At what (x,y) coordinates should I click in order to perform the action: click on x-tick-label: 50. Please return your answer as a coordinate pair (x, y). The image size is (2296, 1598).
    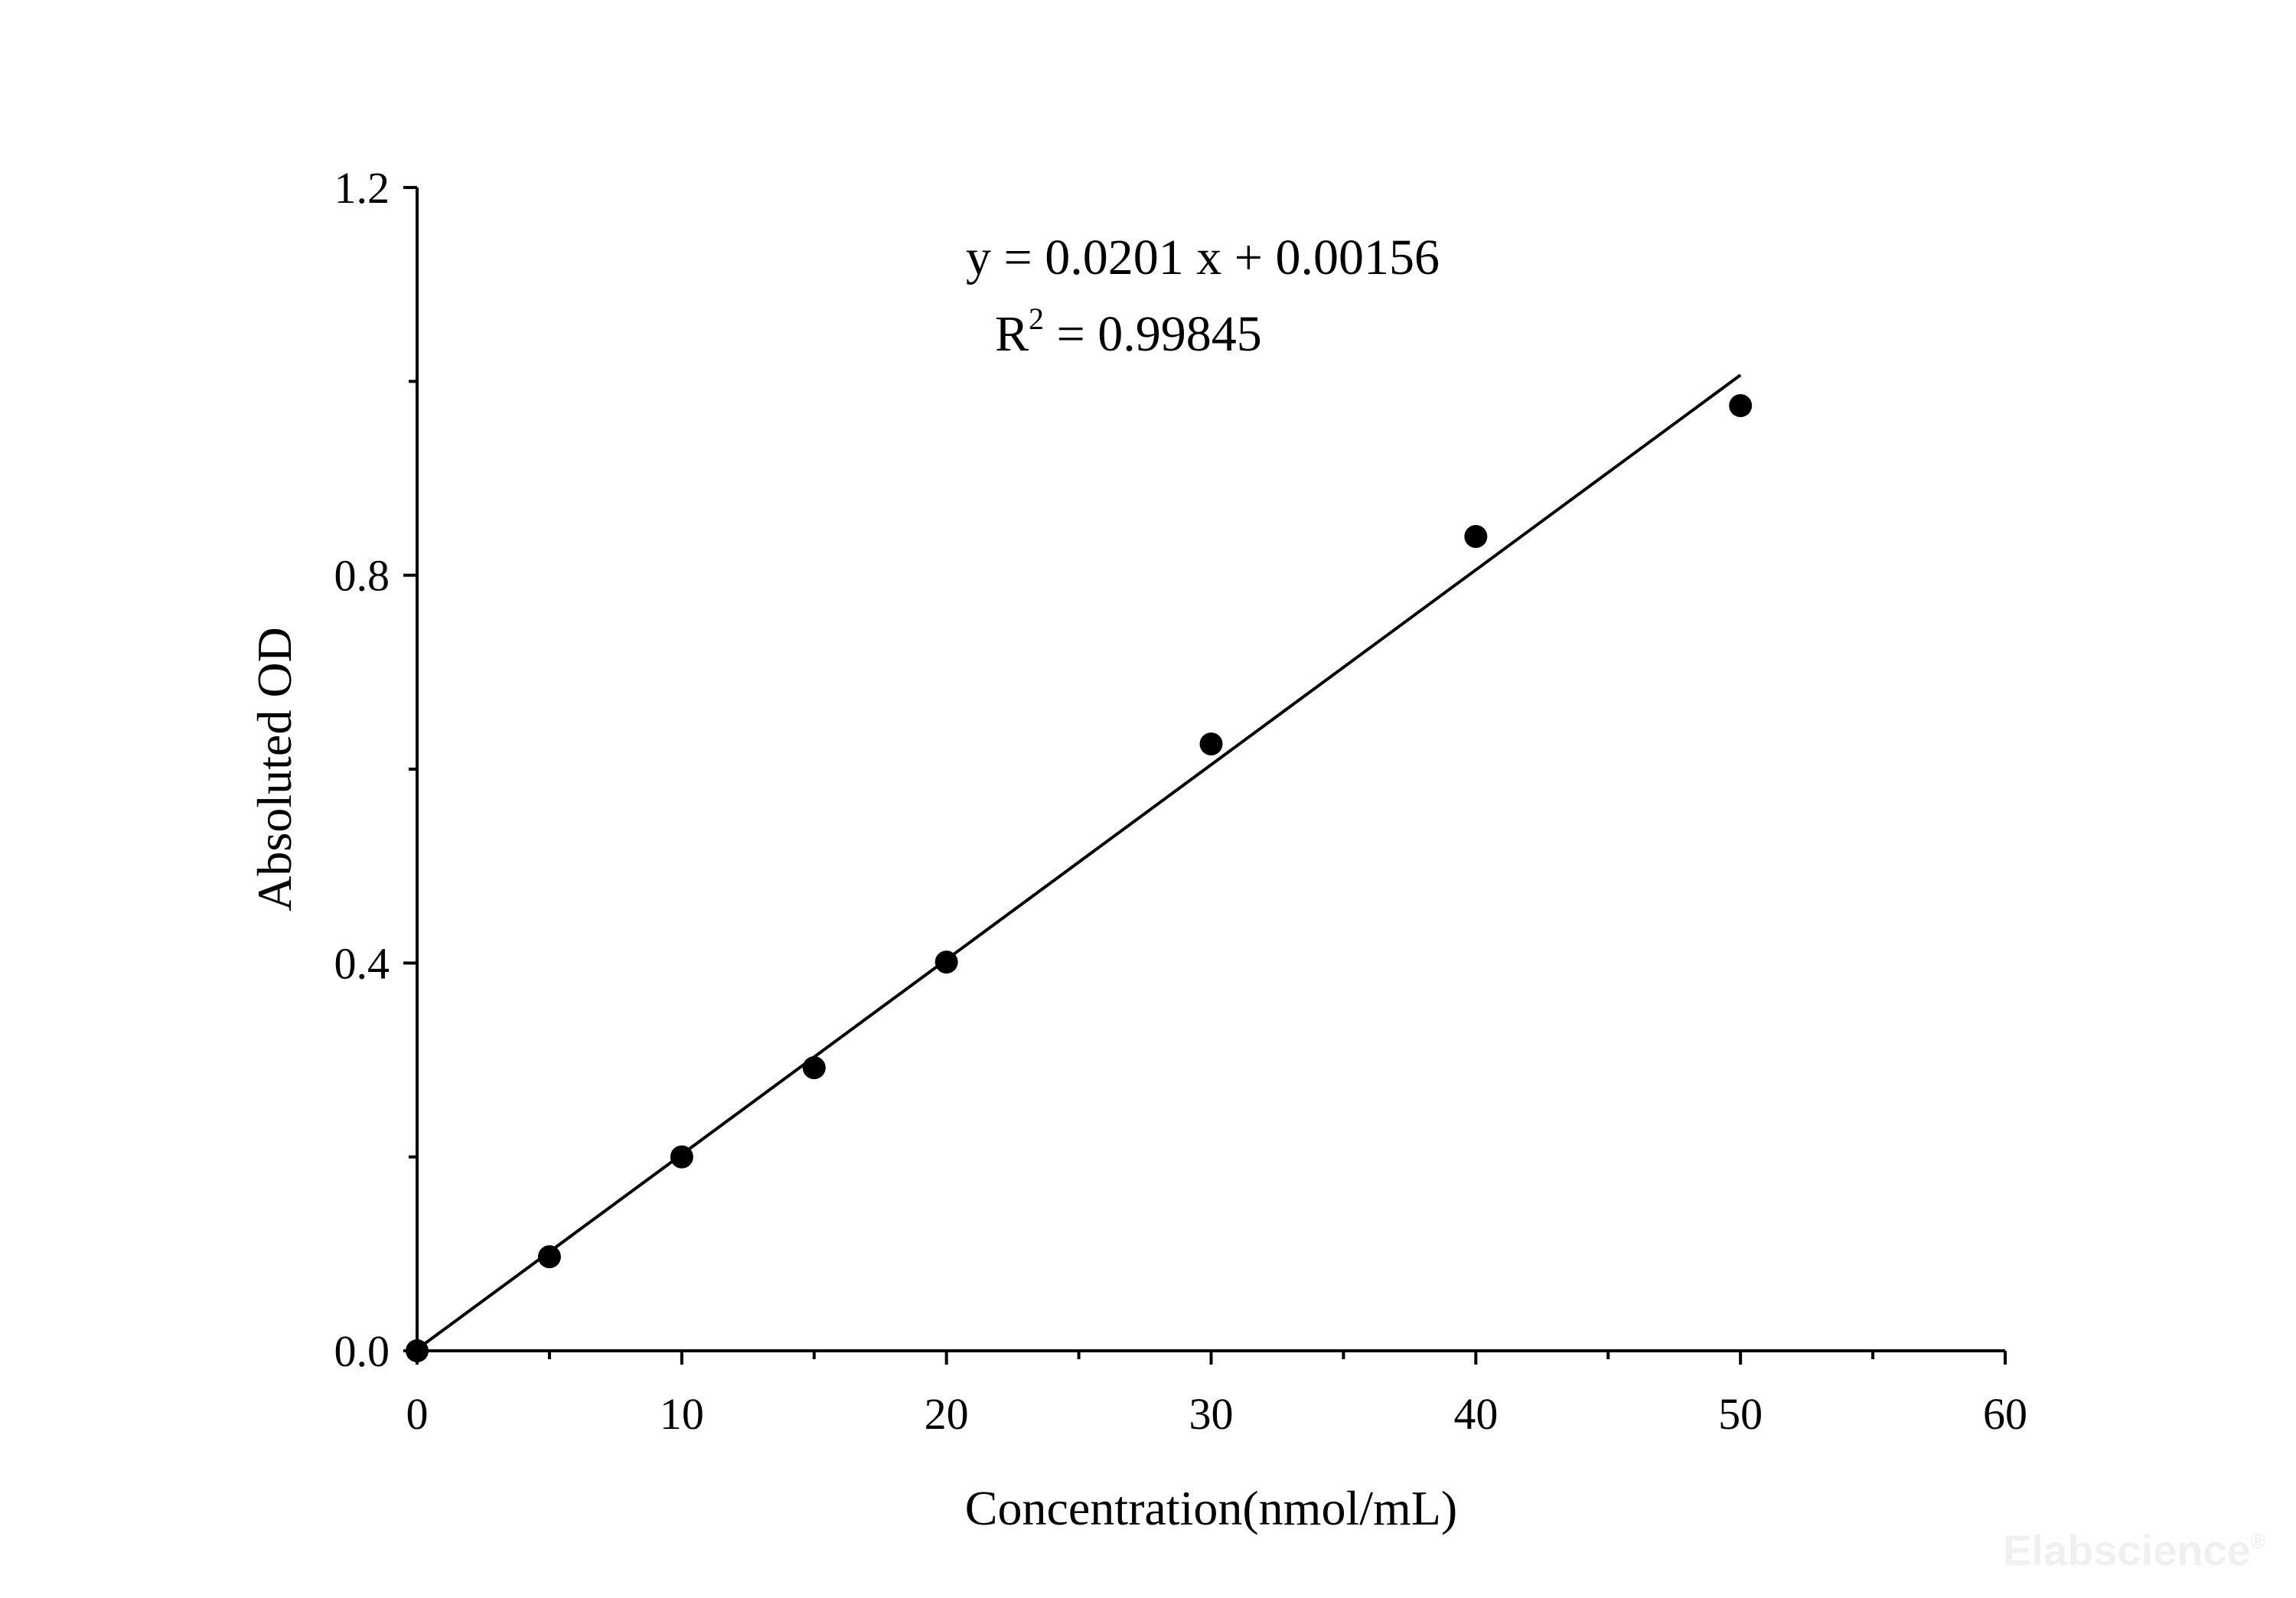
    Looking at the image, I should click on (1740, 1414).